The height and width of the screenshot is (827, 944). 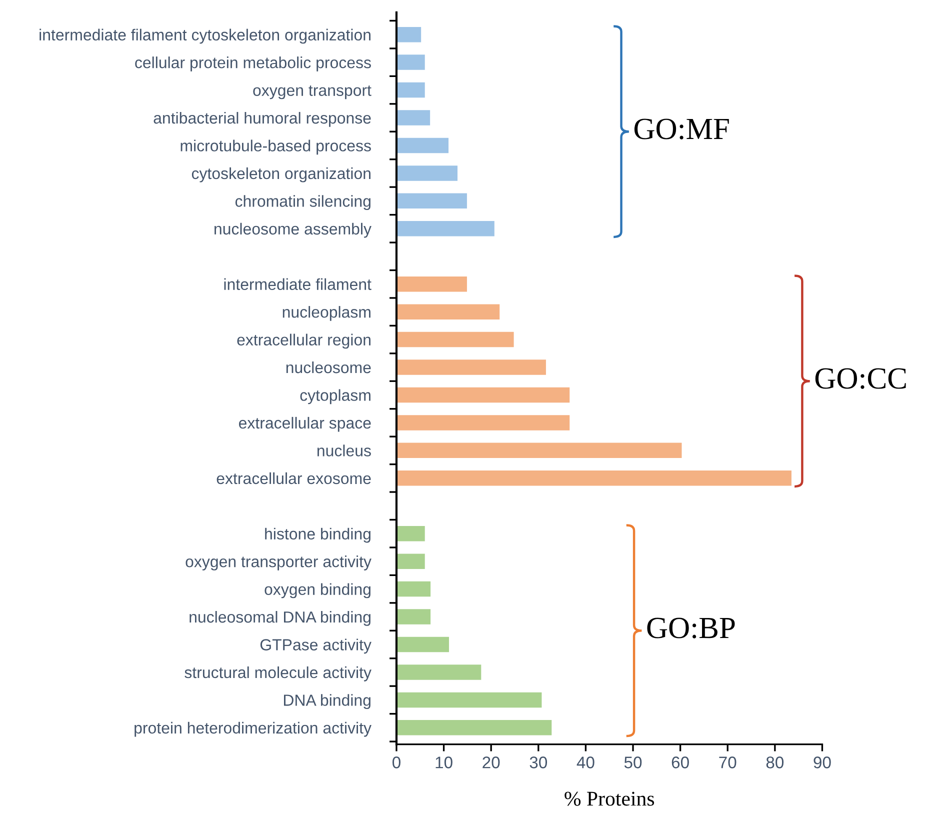 I want to click on x-axis-title: % Proteins, so click(x=609, y=799).